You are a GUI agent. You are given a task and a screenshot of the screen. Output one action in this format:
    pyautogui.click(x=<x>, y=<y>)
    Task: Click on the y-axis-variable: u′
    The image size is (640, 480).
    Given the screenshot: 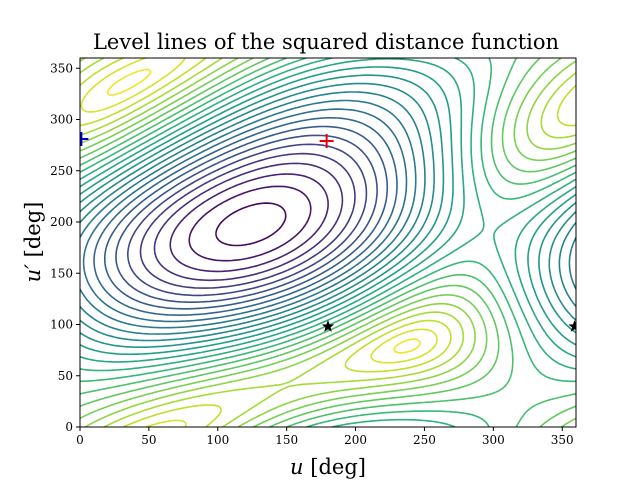 What is the action you would take?
    pyautogui.click(x=33, y=273)
    